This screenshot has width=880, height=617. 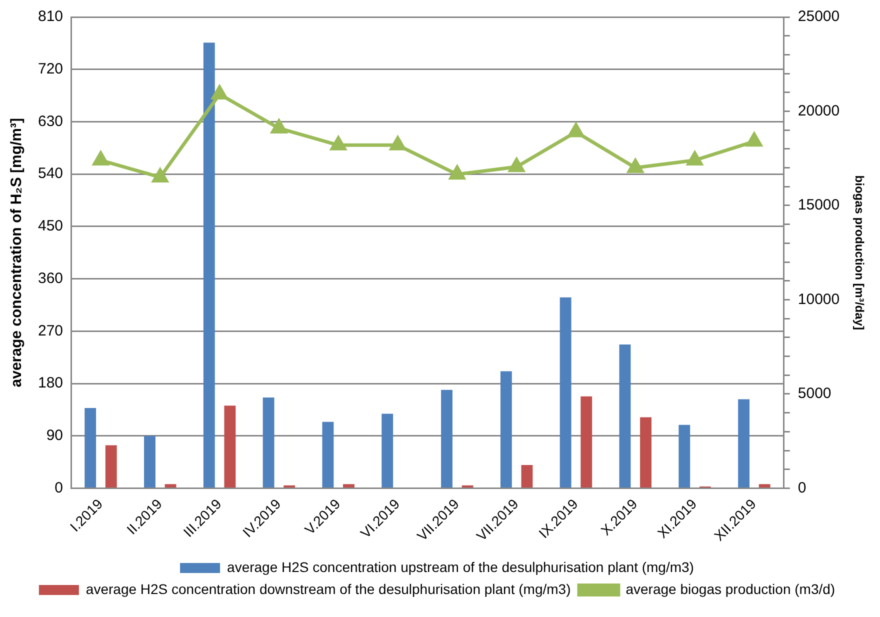 What do you see at coordinates (51, 226) in the screenshot?
I see `y-tick-label: 450` at bounding box center [51, 226].